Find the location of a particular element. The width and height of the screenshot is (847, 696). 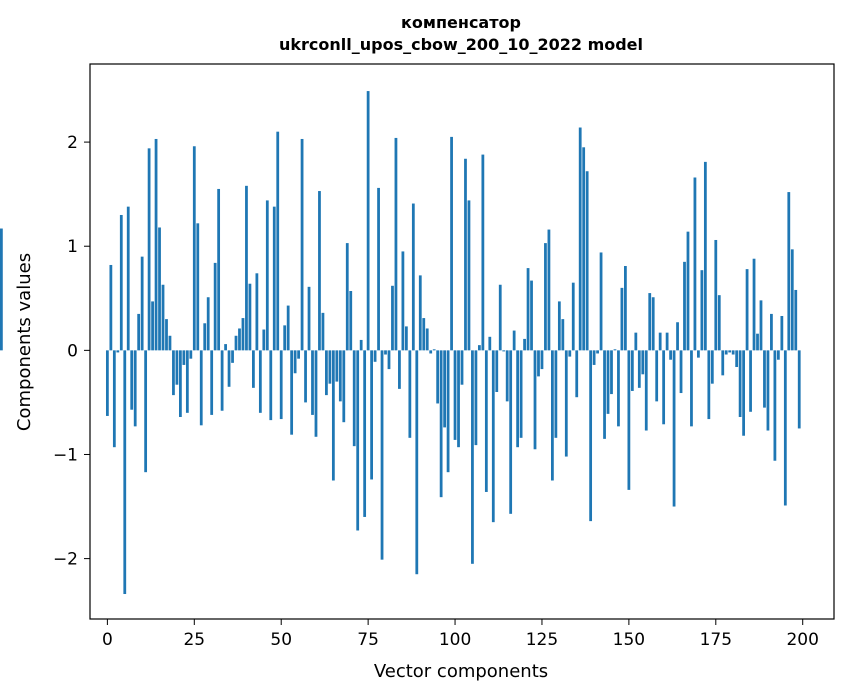

y-tick-label: 2 is located at coordinates (72, 143).